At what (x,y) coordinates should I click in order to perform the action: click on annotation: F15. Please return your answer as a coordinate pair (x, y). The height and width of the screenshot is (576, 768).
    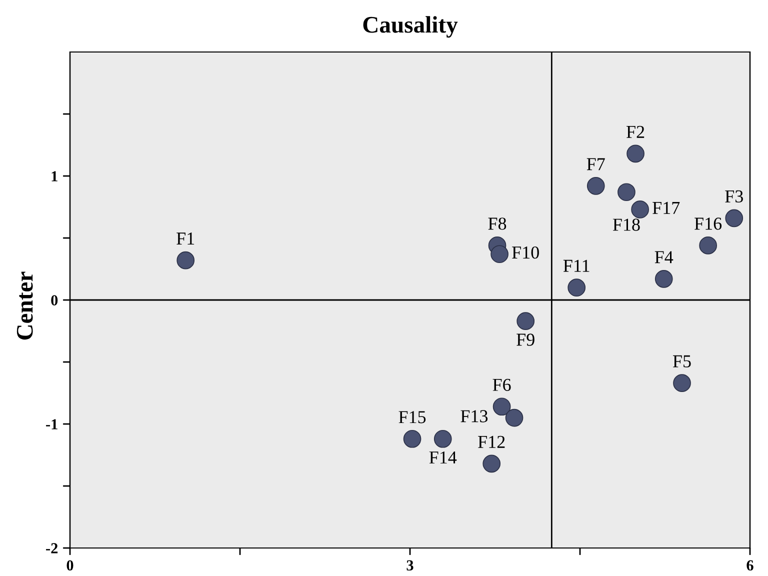
    Looking at the image, I should click on (412, 417).